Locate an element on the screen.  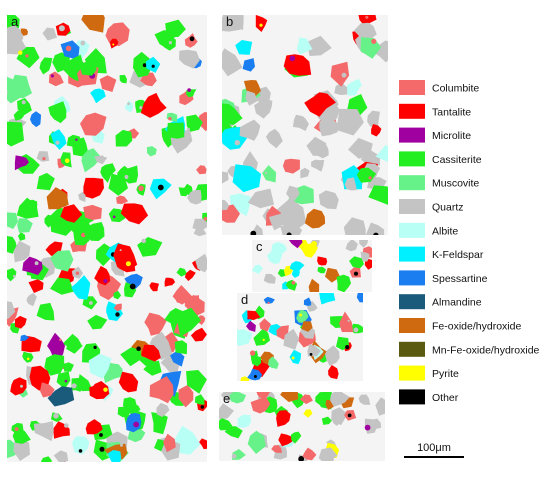
legend-item: Albite is located at coordinates (428, 230).